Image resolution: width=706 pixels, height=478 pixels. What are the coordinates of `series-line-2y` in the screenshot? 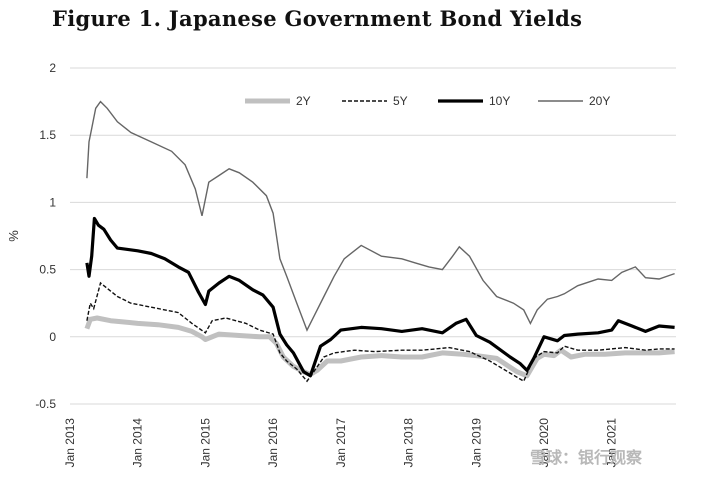 It's located at (379, 347).